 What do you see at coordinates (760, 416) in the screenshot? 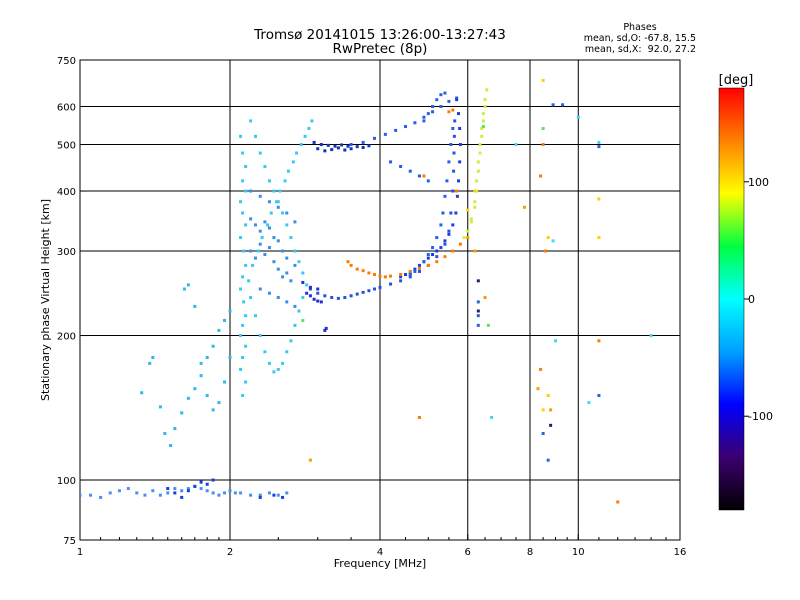
I see `colorbar-tick-label: -100` at bounding box center [760, 416].